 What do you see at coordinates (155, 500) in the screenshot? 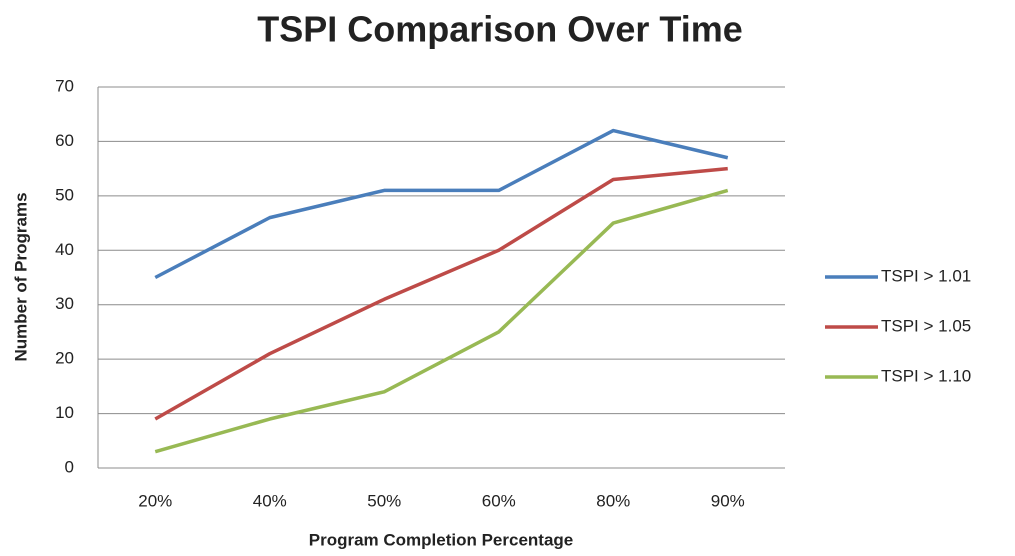
I see `x-tick-label: 20%` at bounding box center [155, 500].